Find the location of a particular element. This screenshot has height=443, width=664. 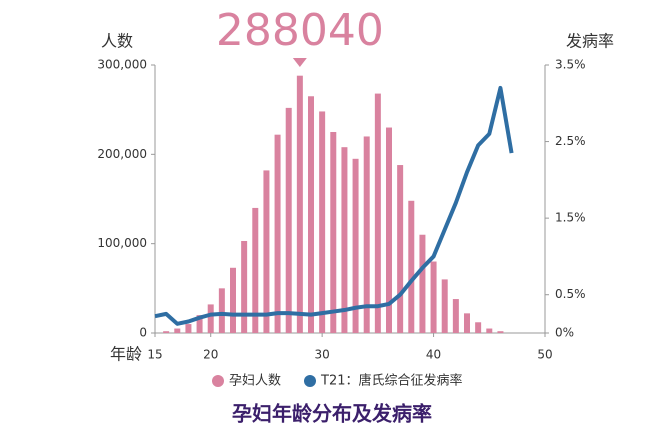

y2-tick-label: 1.5% is located at coordinates (570, 218).